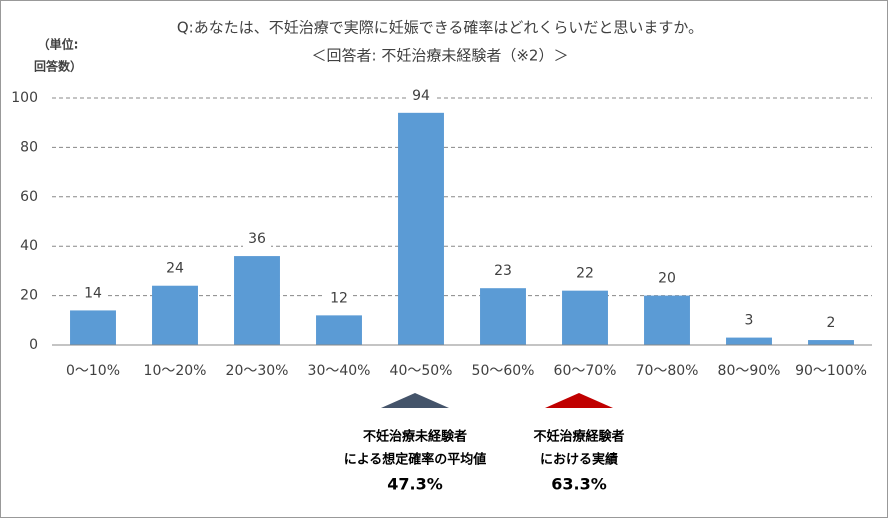 The image size is (888, 518). I want to click on x-tick-label: 10～20%, so click(175, 371).